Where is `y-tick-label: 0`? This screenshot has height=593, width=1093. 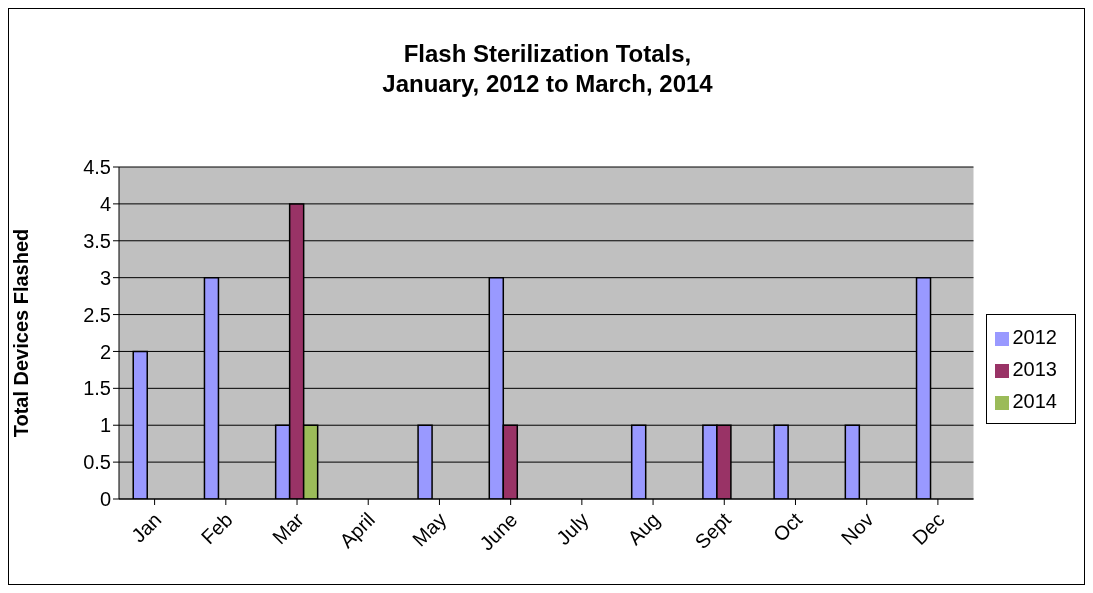 y-tick-label: 0 is located at coordinates (105, 499).